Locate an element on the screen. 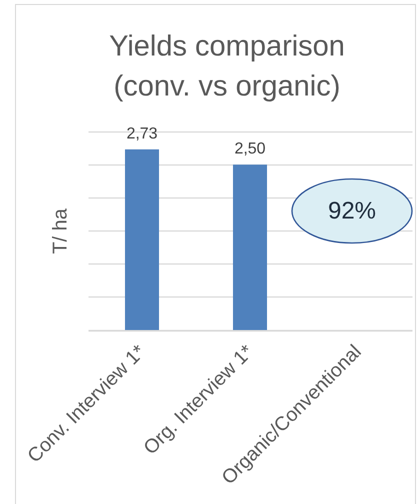 The image size is (417, 504). data-label: 2,50 is located at coordinates (250, 149).